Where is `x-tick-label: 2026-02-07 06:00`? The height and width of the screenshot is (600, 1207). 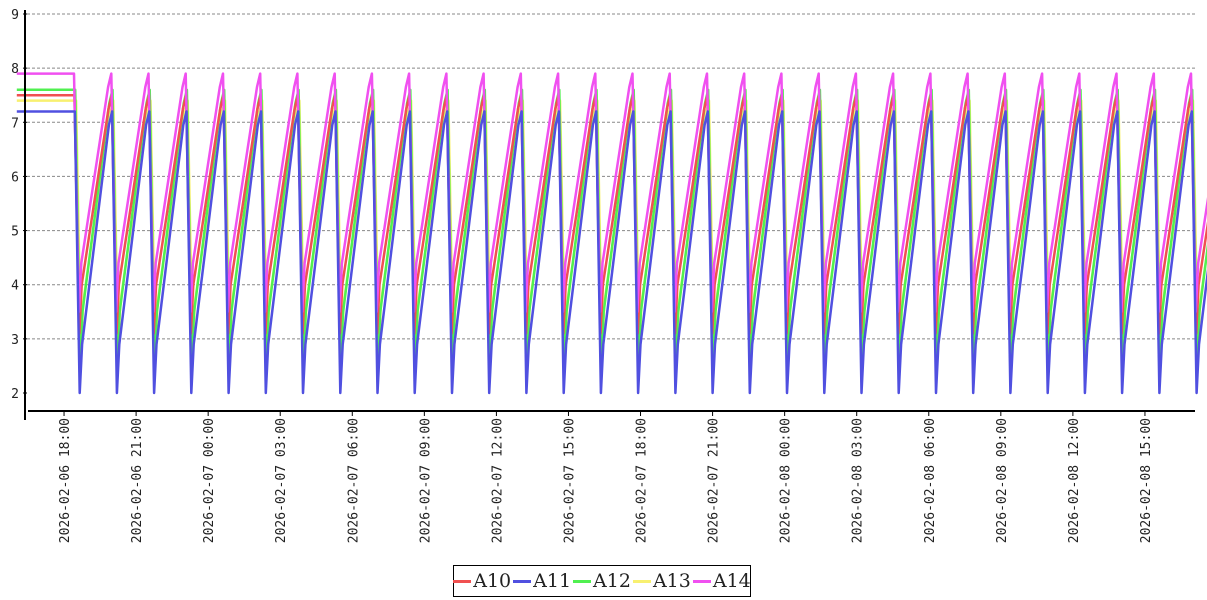 x-tick-label: 2026-02-07 06:00 is located at coordinates (353, 480).